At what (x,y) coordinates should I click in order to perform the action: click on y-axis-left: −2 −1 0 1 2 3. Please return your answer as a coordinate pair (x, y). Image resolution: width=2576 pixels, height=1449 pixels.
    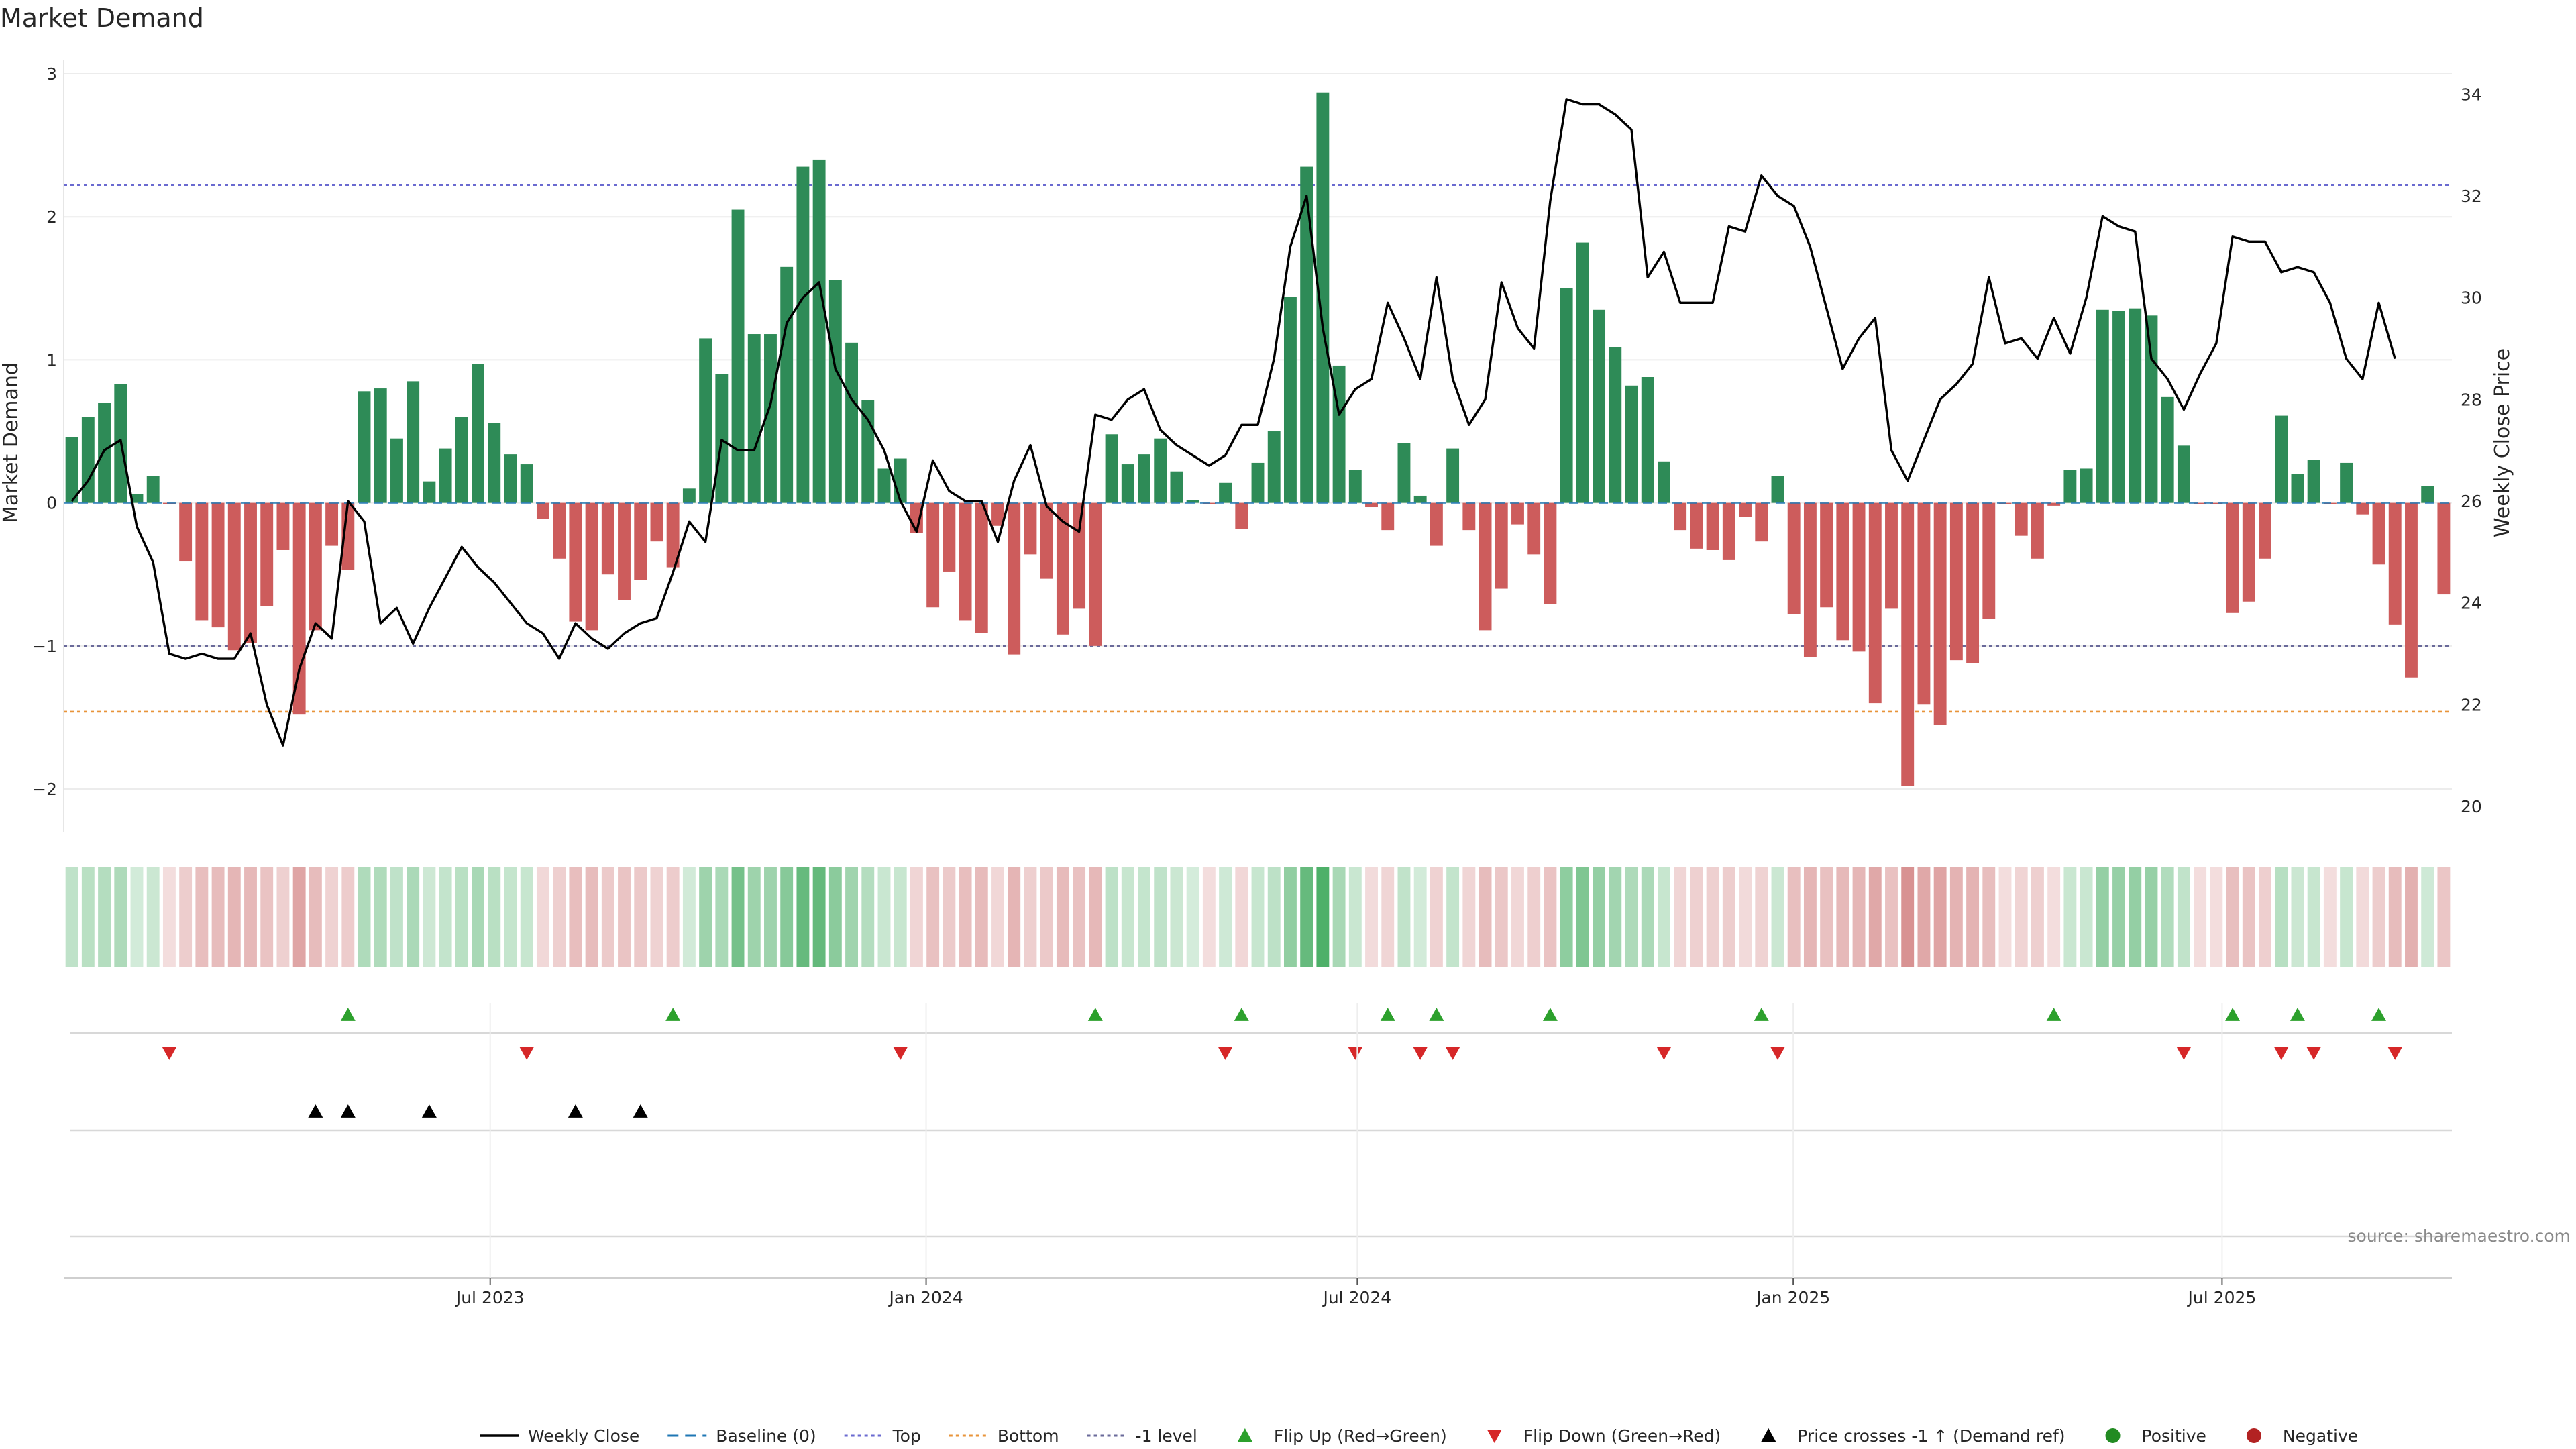
    Looking at the image, I should click on (48, 446).